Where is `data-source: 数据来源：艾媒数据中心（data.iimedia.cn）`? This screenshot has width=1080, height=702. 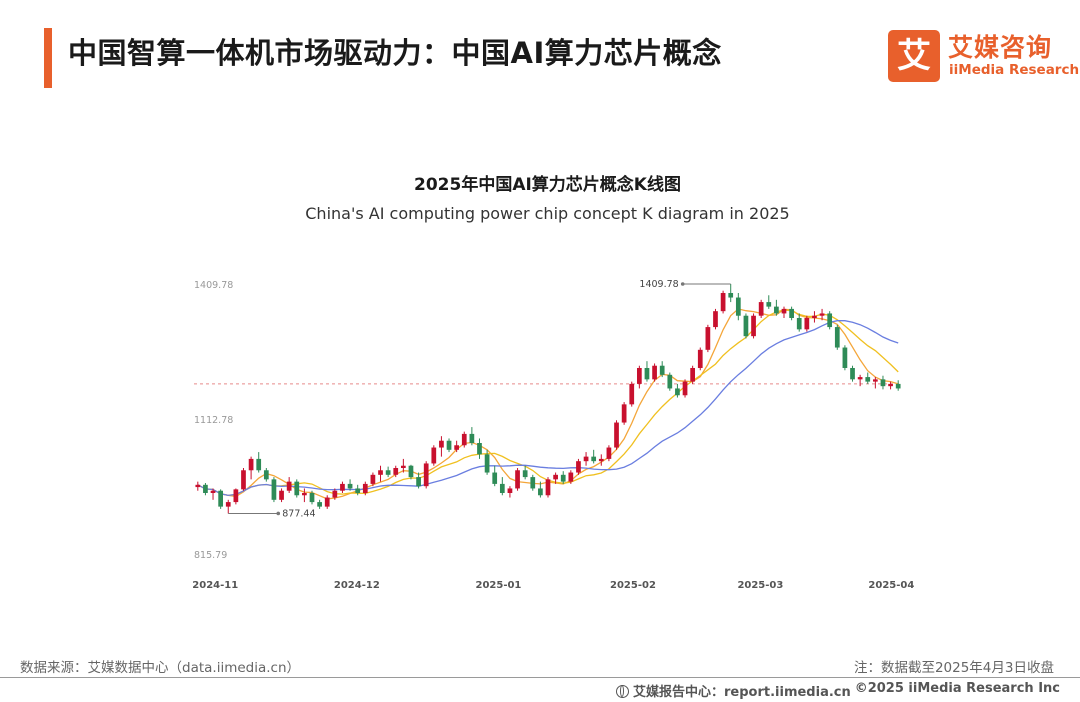
data-source: 数据来源：艾媒数据中心（data.iimedia.cn） is located at coordinates (160, 668).